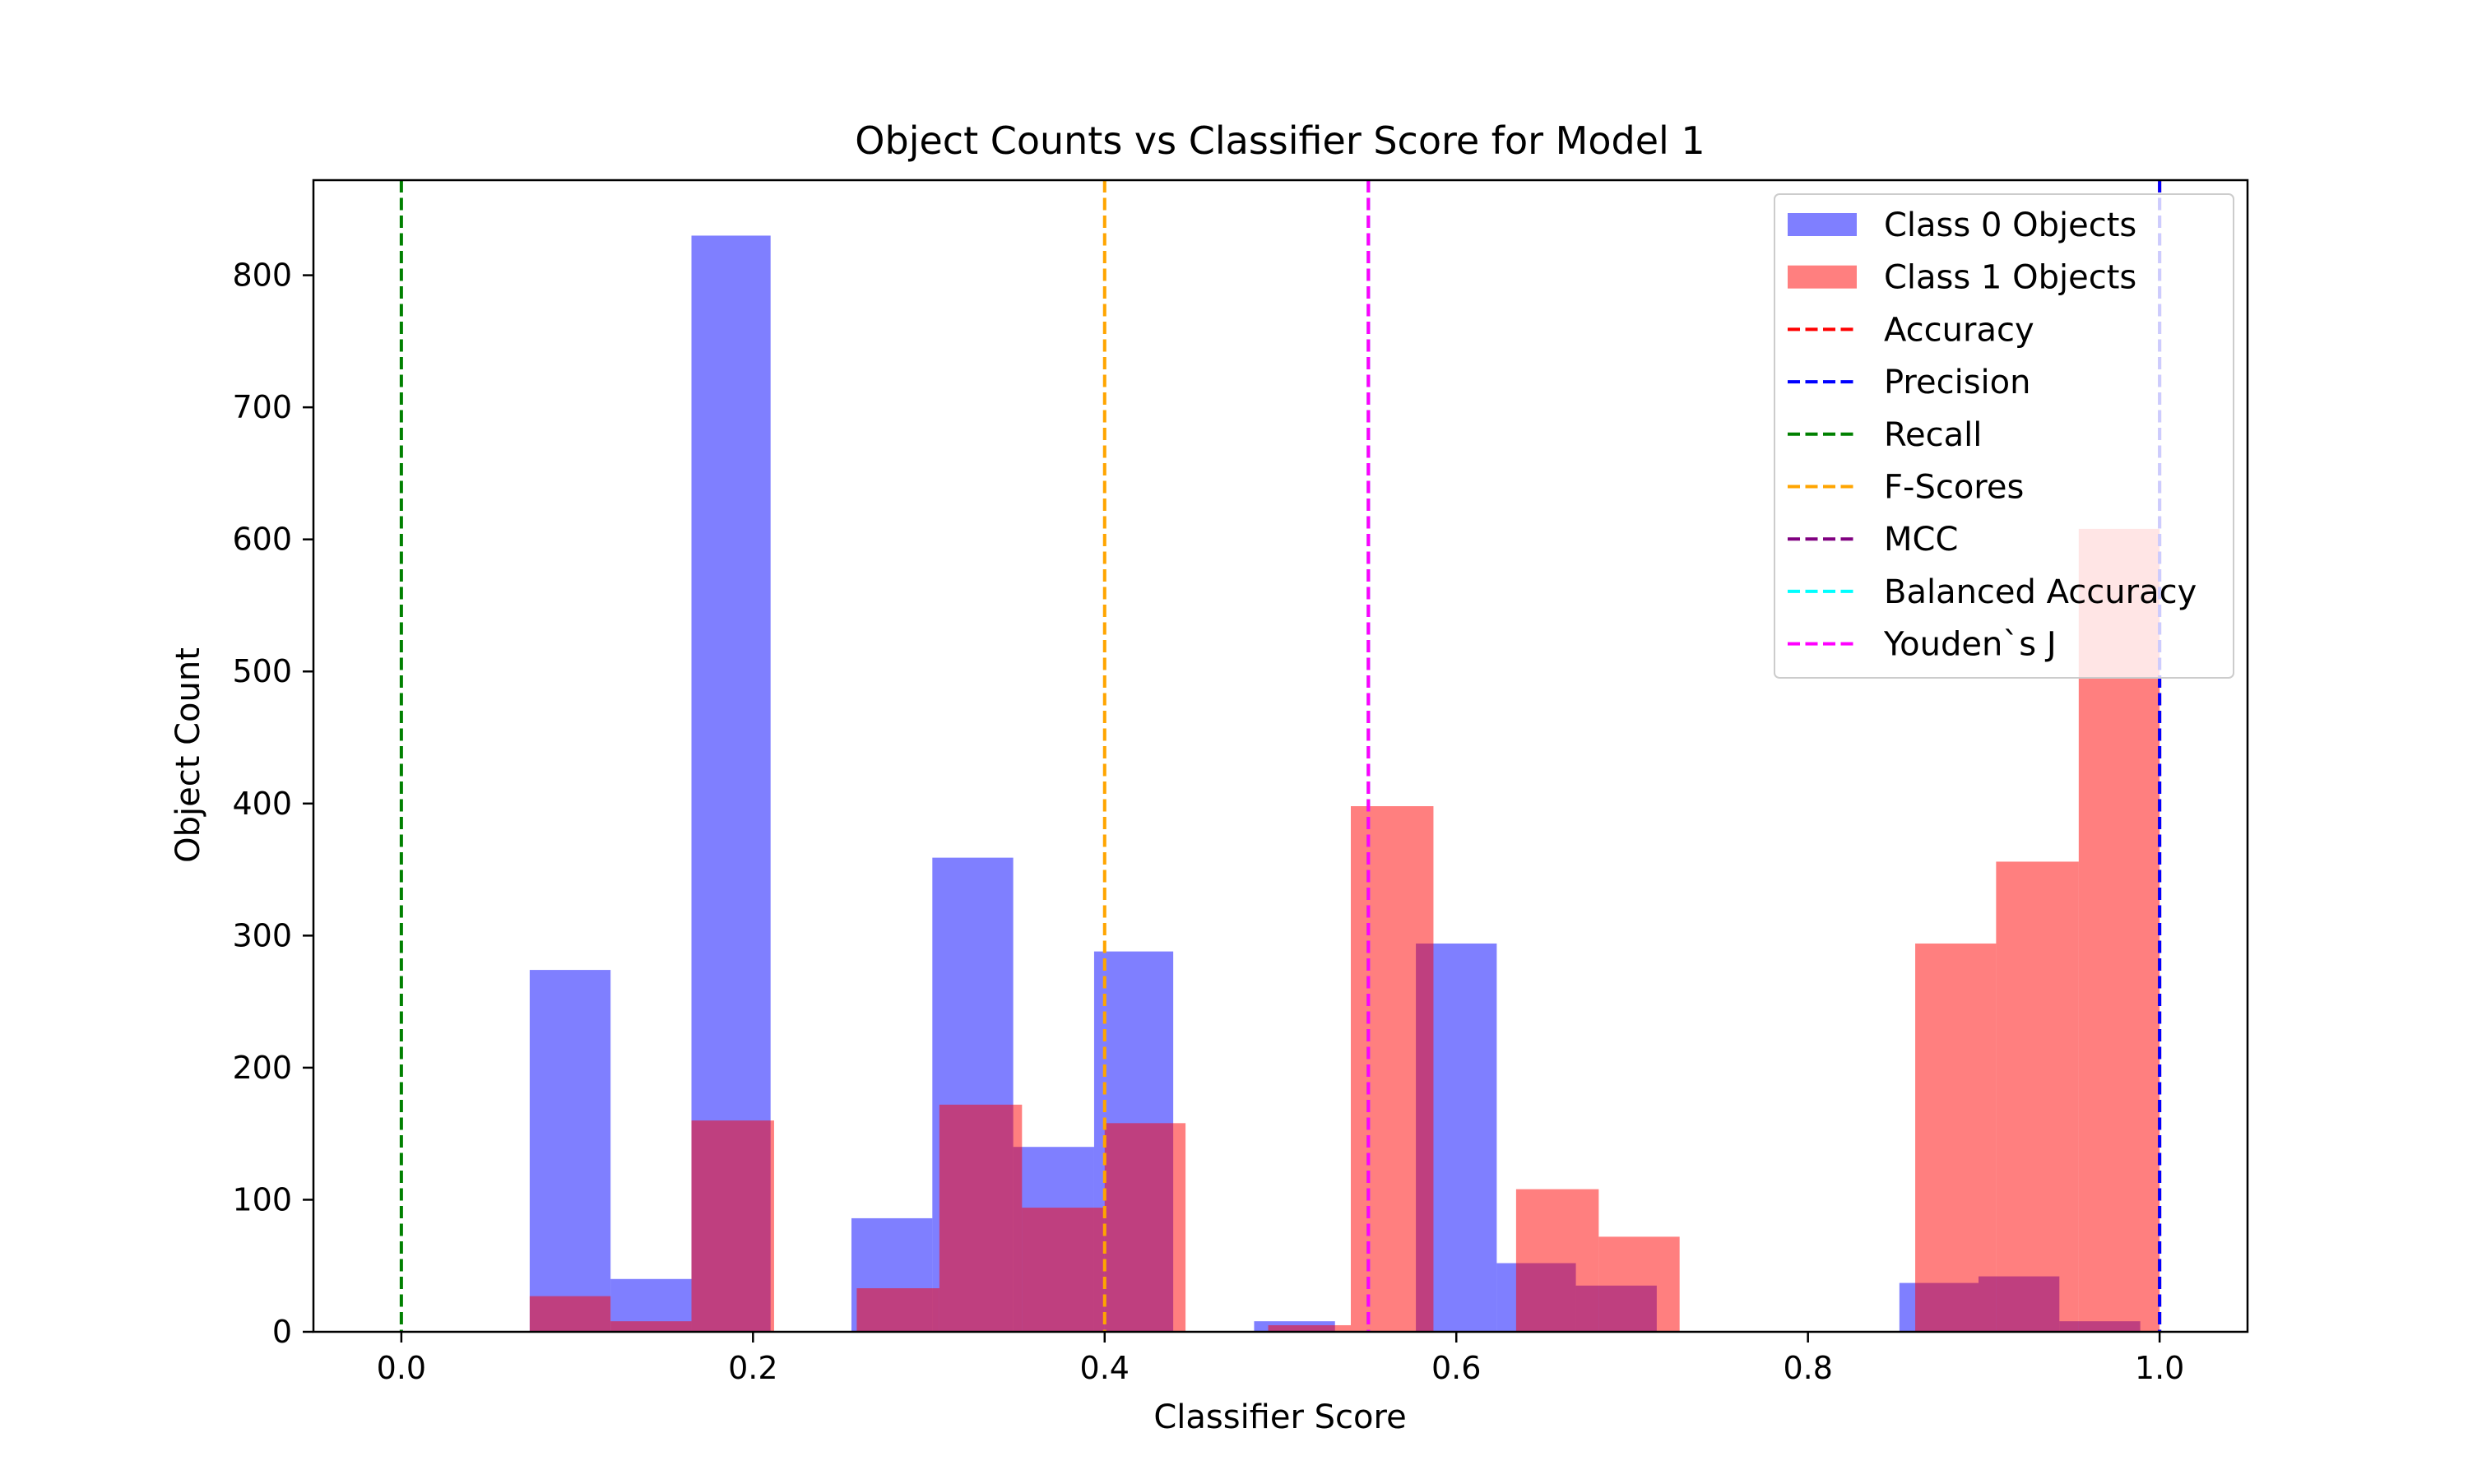 Image resolution: width=2468 pixels, height=1484 pixels. What do you see at coordinates (1959, 330) in the screenshot?
I see `legend-label-accuracy: Accuracy` at bounding box center [1959, 330].